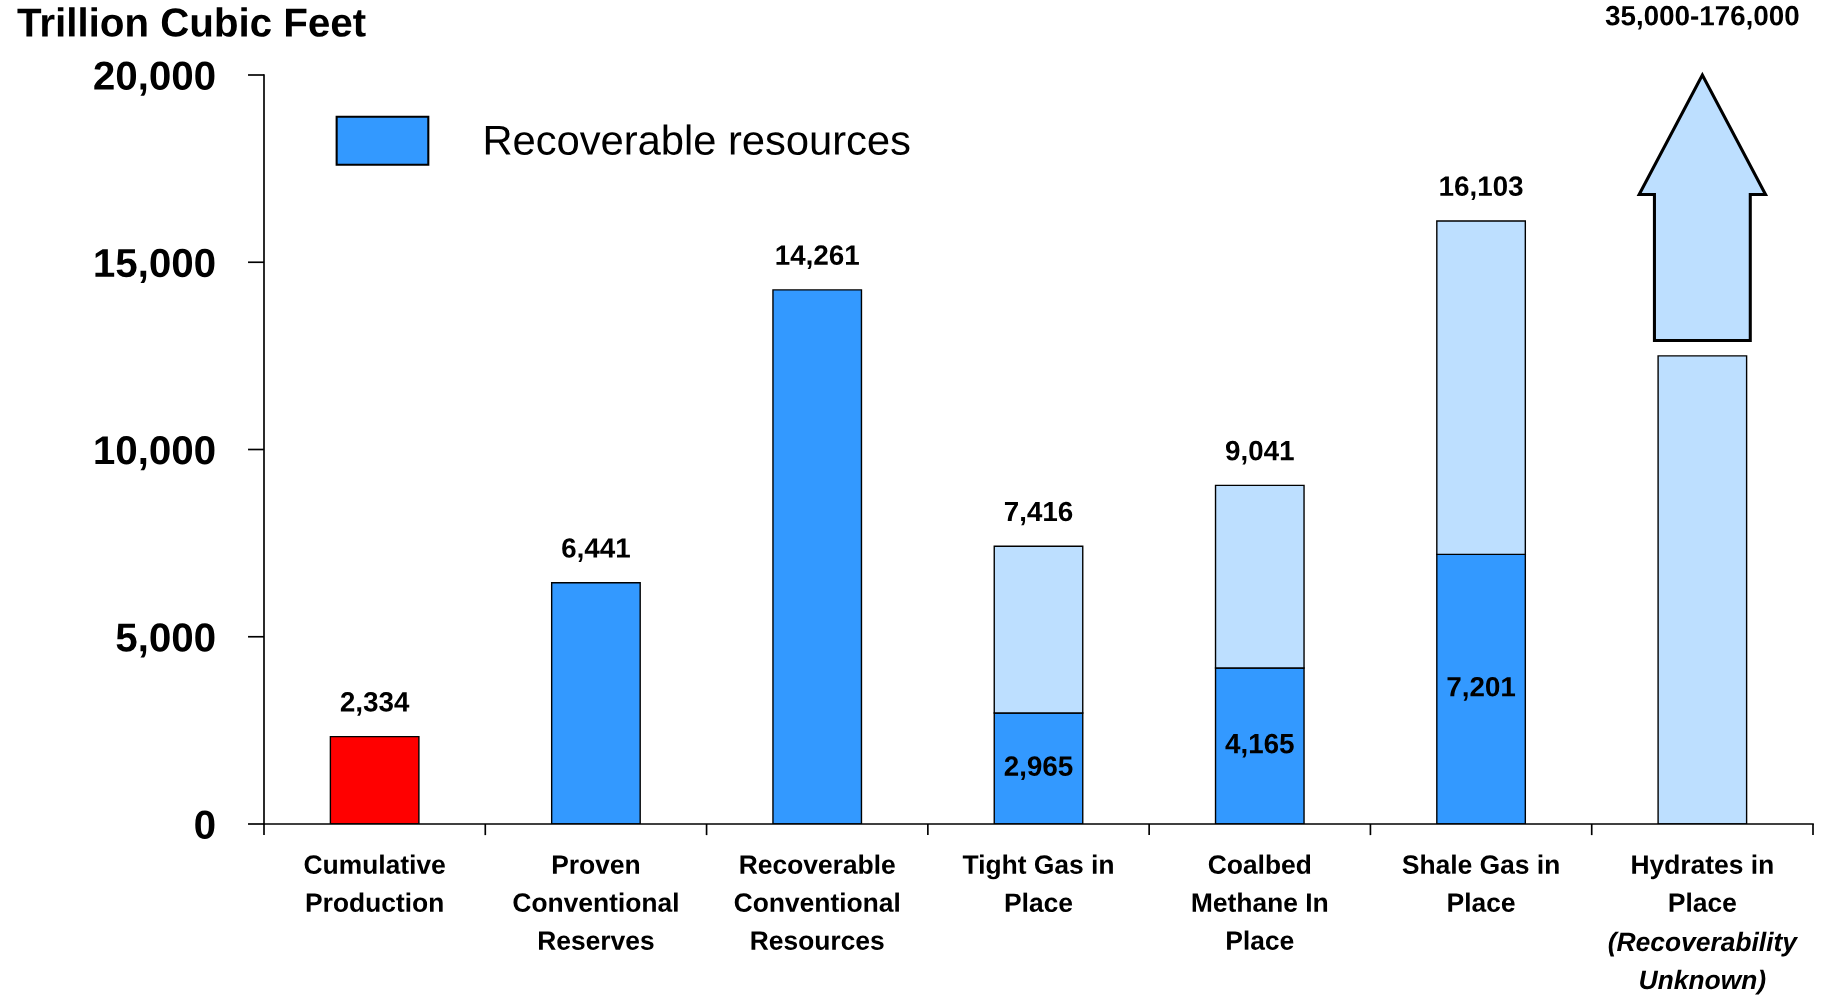 This screenshot has height=1001, width=1826. What do you see at coordinates (155, 453) in the screenshot?
I see `y-tick-label: 10,000` at bounding box center [155, 453].